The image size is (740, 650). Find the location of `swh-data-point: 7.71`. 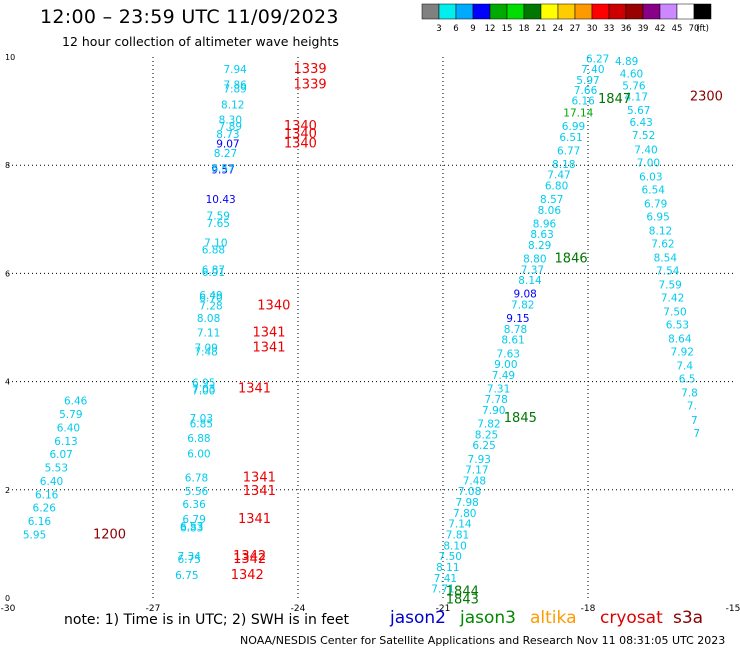

swh-data-point: 7.71 is located at coordinates (442, 590).